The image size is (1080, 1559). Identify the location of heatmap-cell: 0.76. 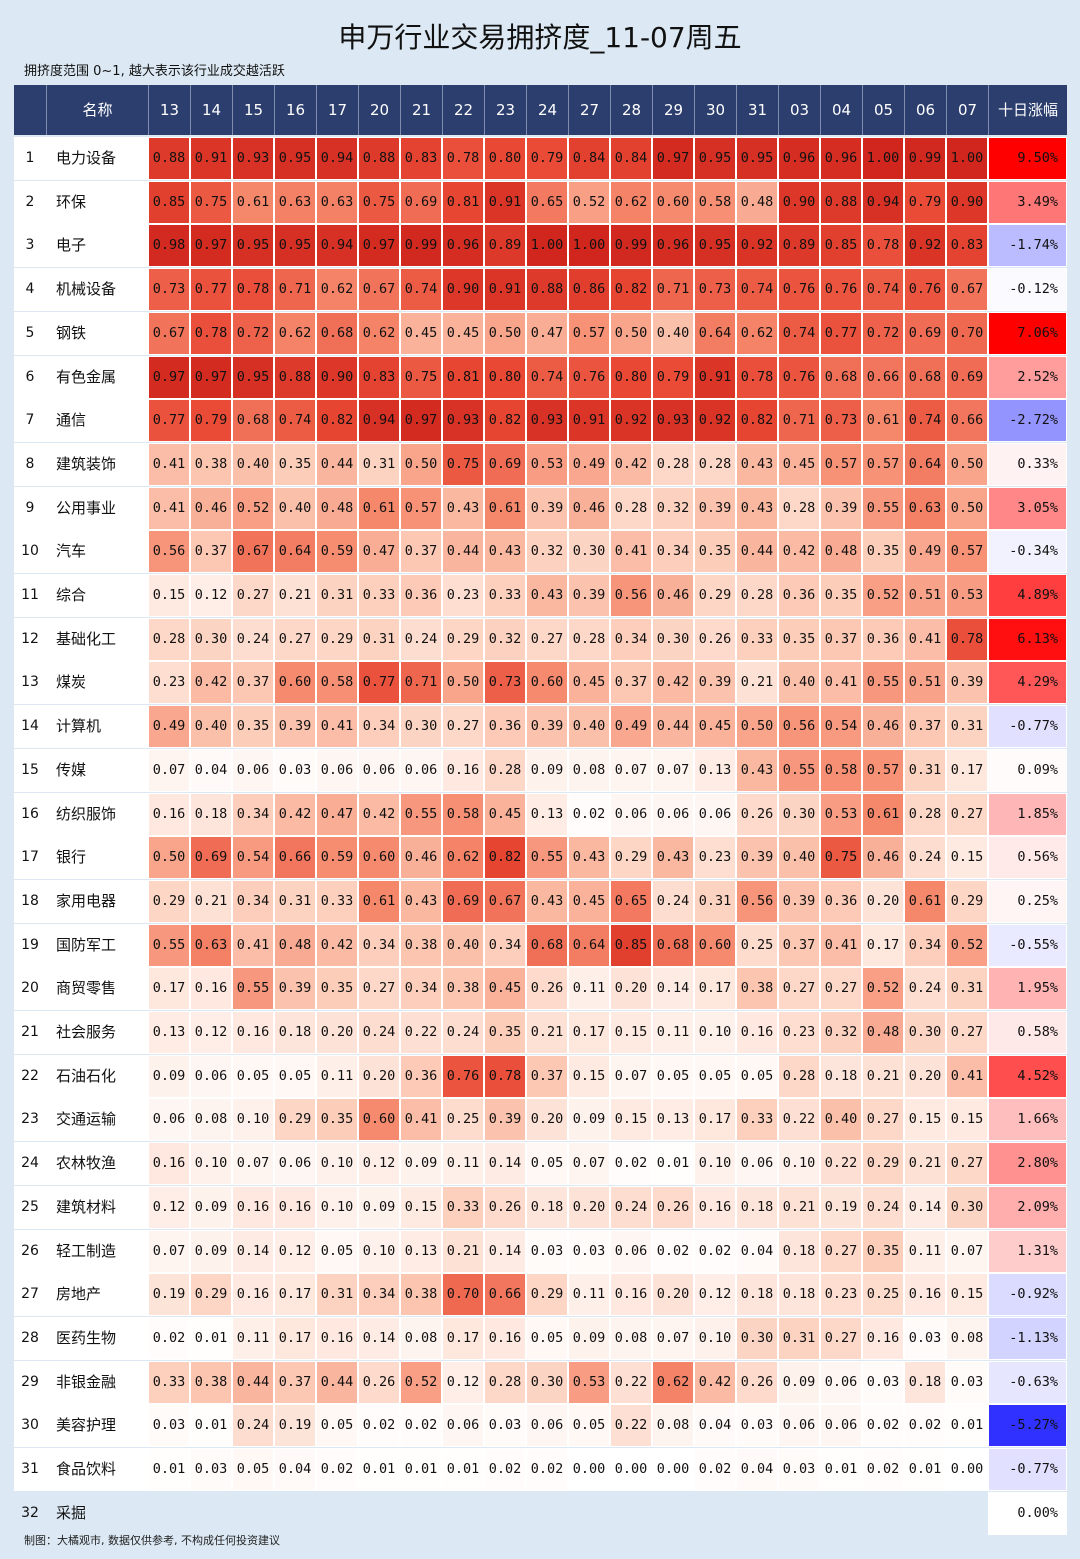
(841, 290).